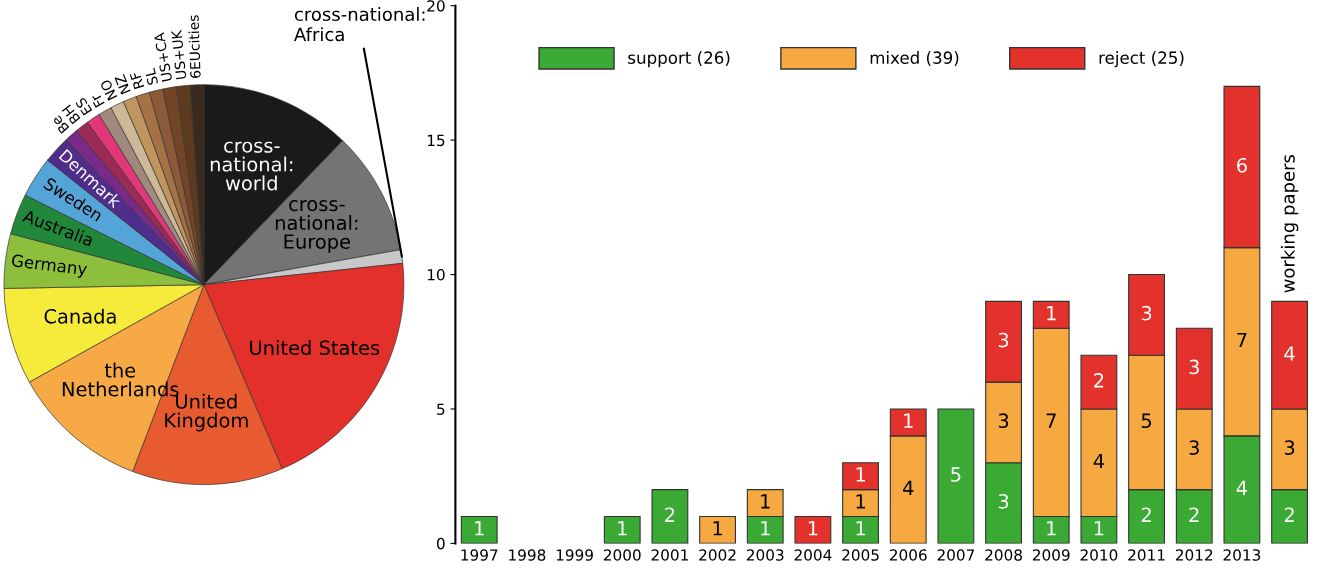  Describe the element at coordinates (622, 555) in the screenshot. I see `x-tick-label: 2000` at that location.